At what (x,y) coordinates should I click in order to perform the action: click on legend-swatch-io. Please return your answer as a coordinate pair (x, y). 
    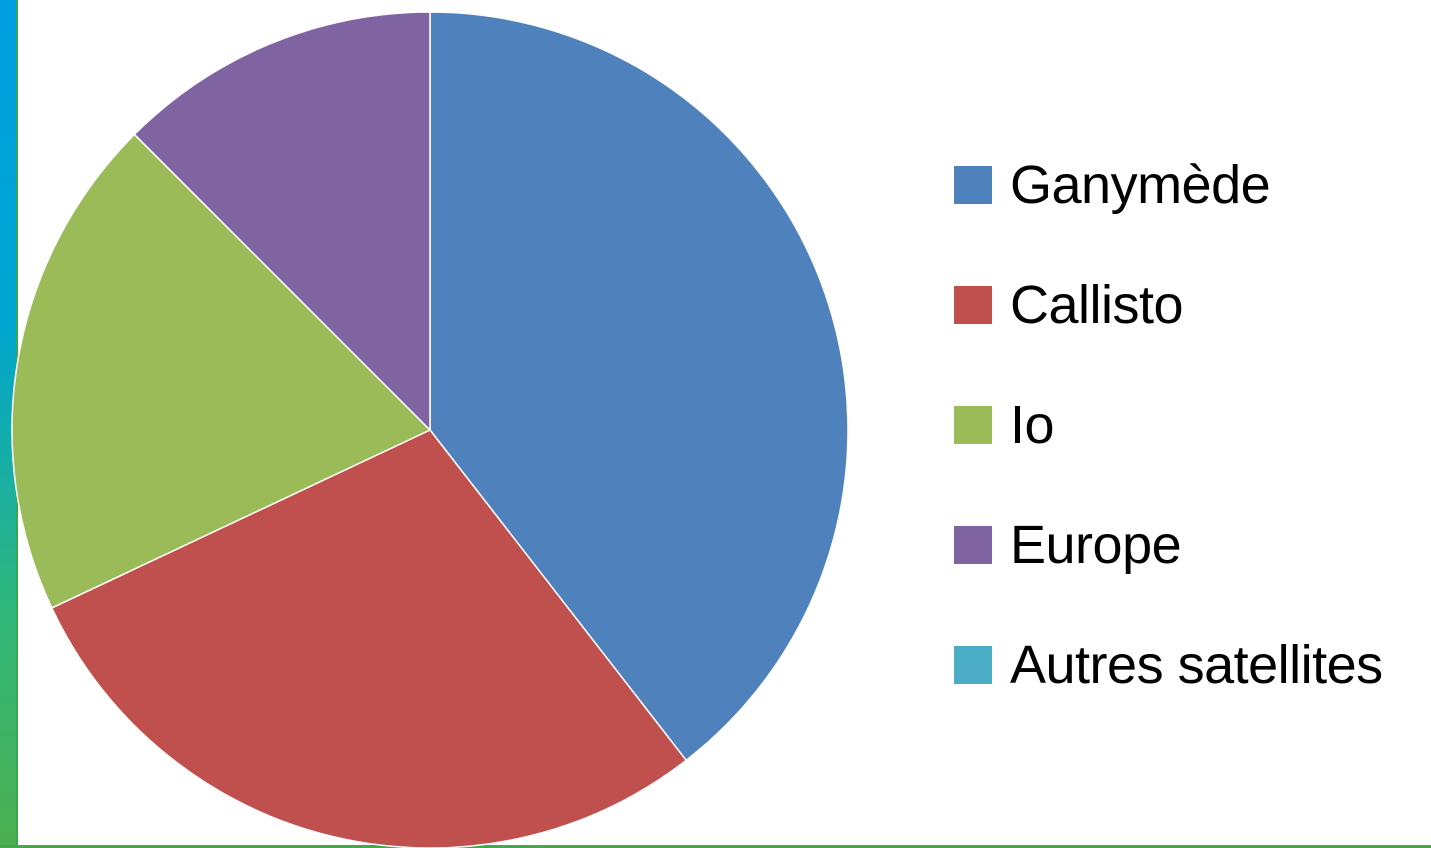
    Looking at the image, I should click on (973, 425).